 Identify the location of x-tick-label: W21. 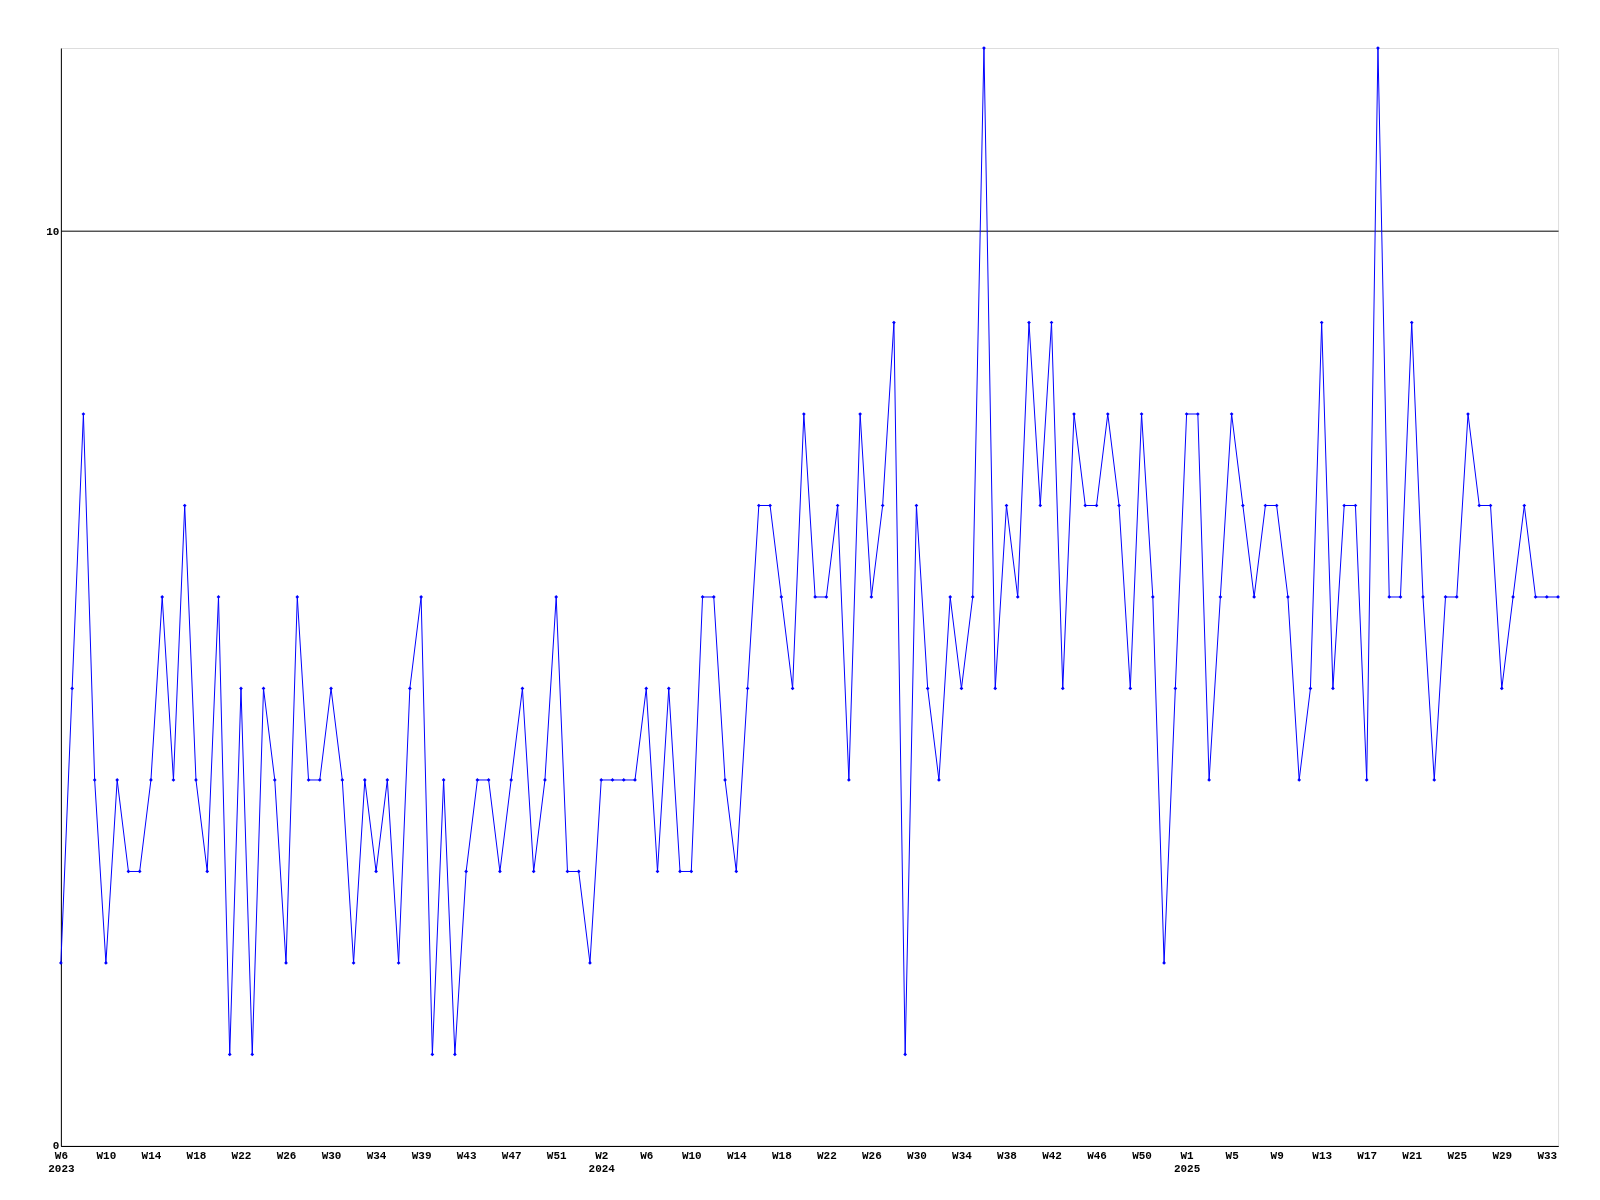
(1412, 1156).